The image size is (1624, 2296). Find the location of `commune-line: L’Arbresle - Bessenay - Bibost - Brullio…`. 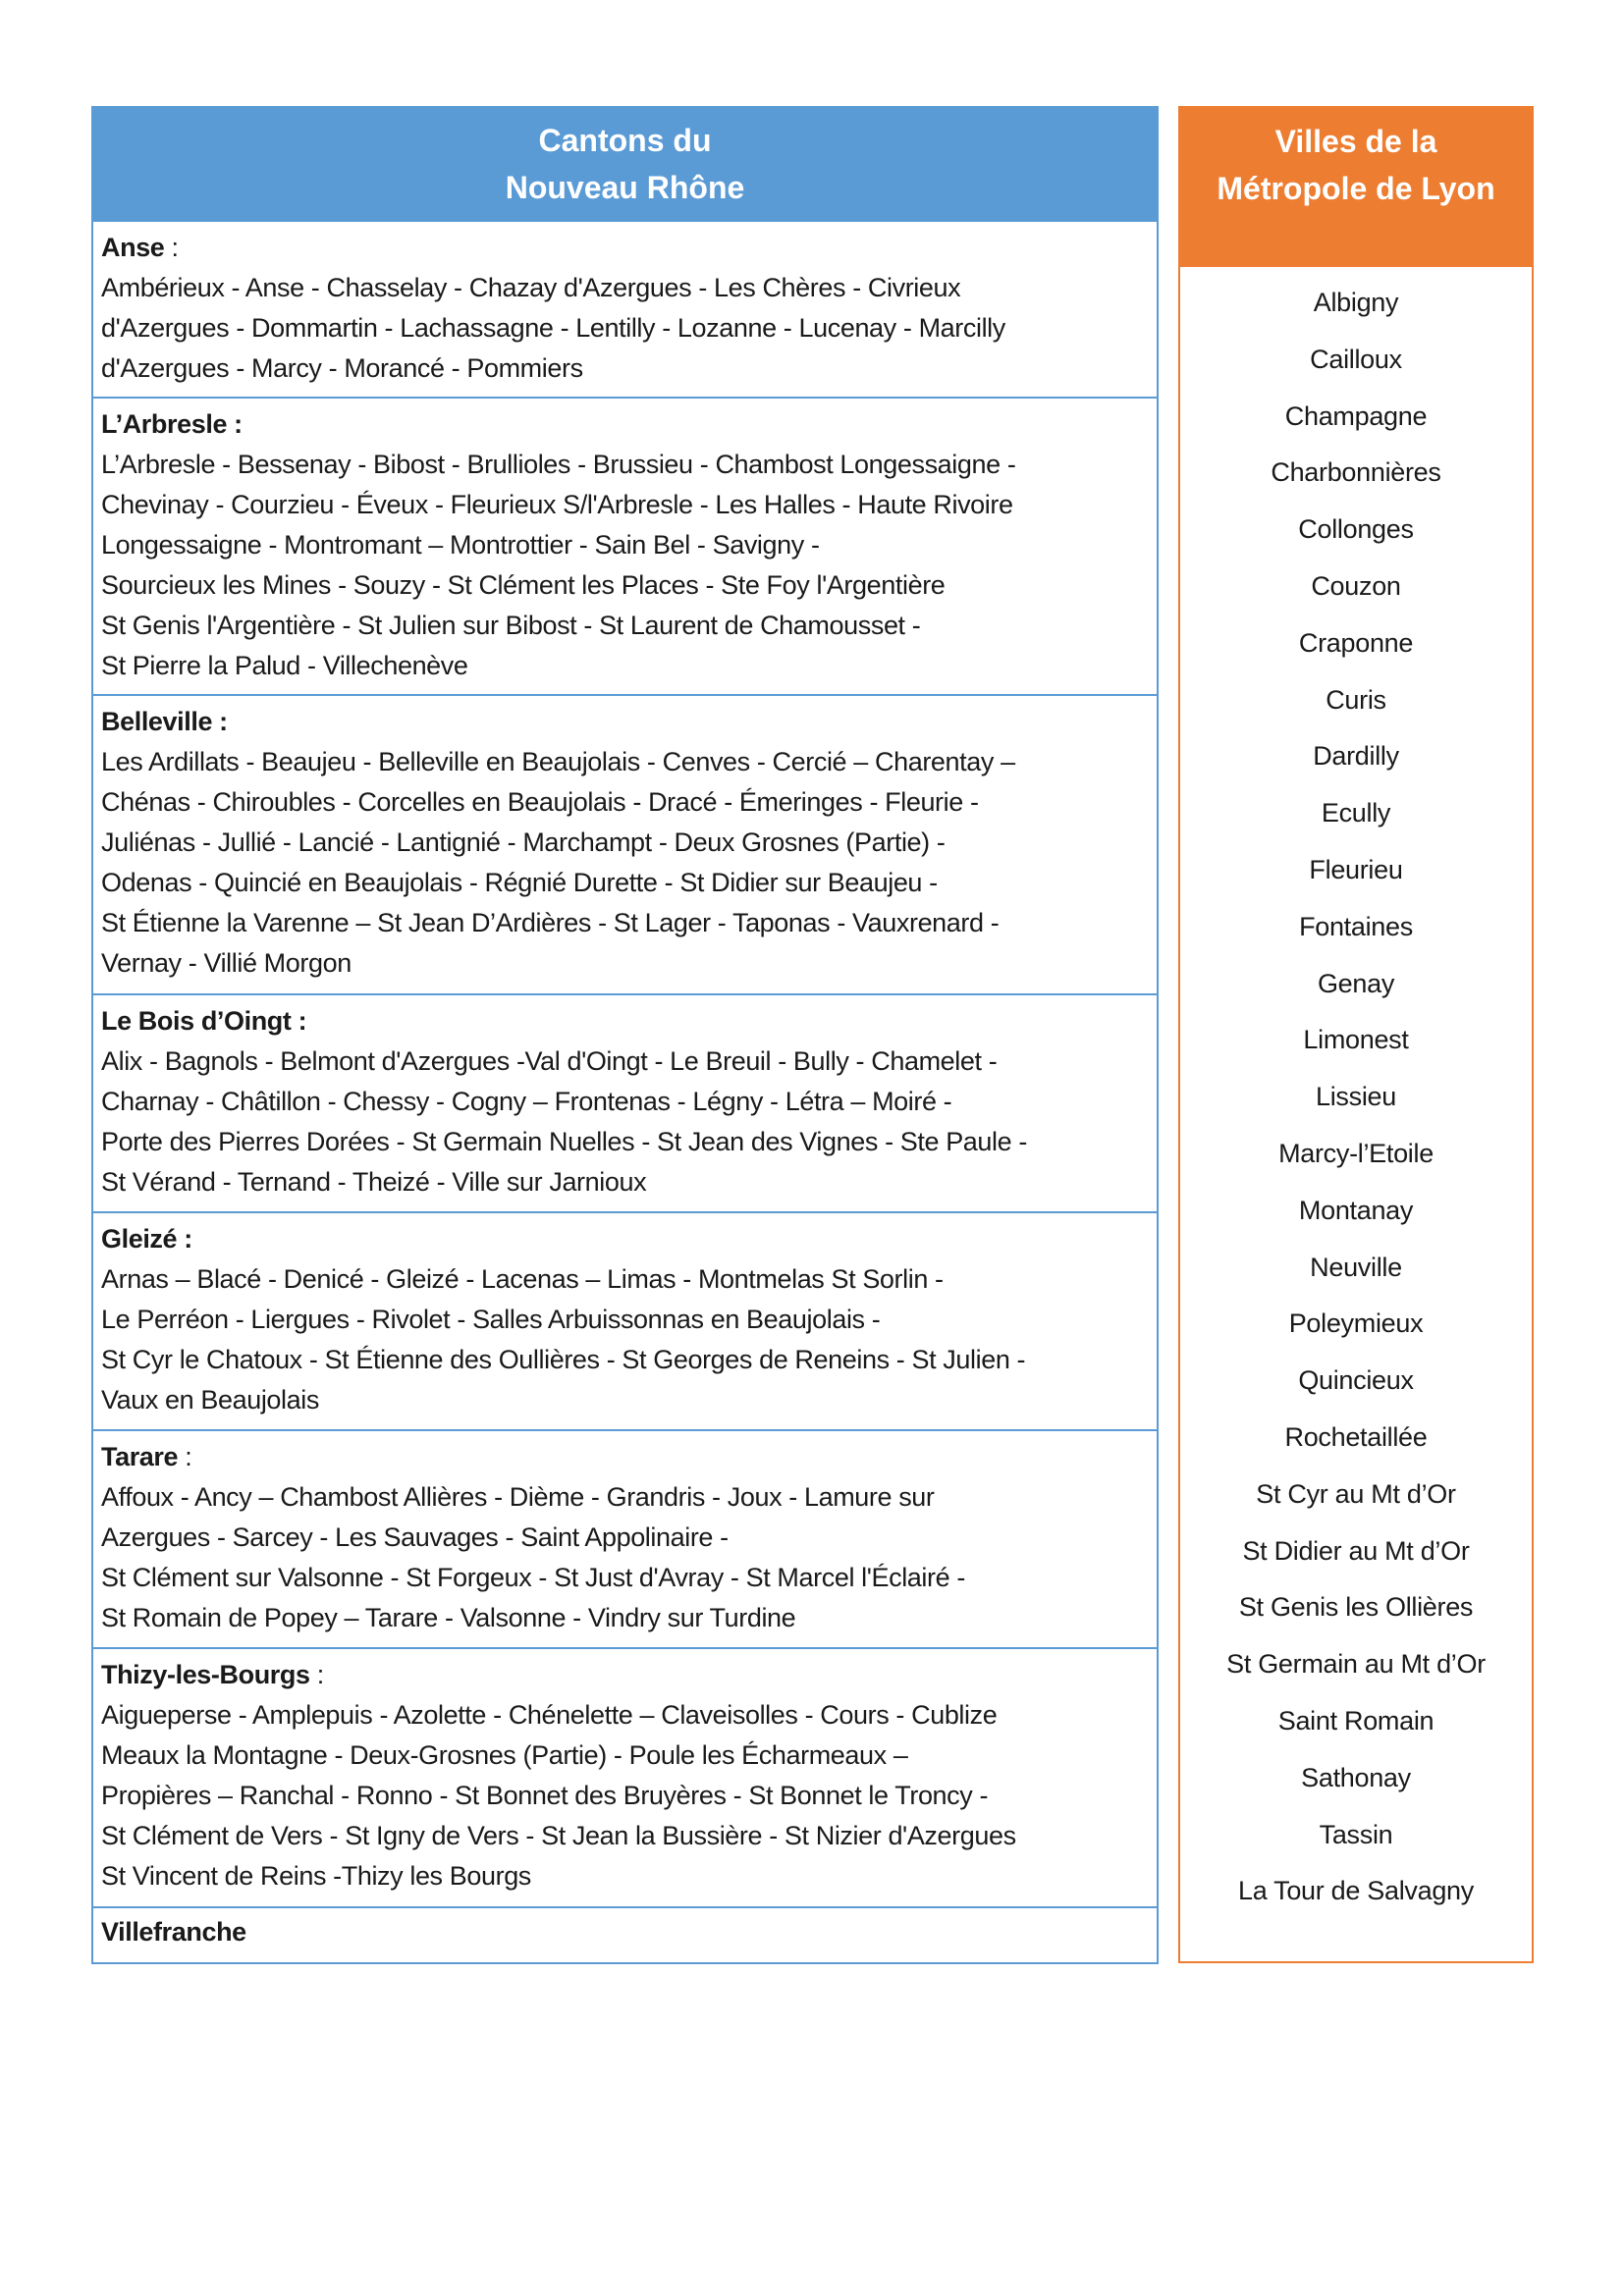

commune-line: L’Arbresle - Bessenay - Bibost - Brullio… is located at coordinates (558, 464).